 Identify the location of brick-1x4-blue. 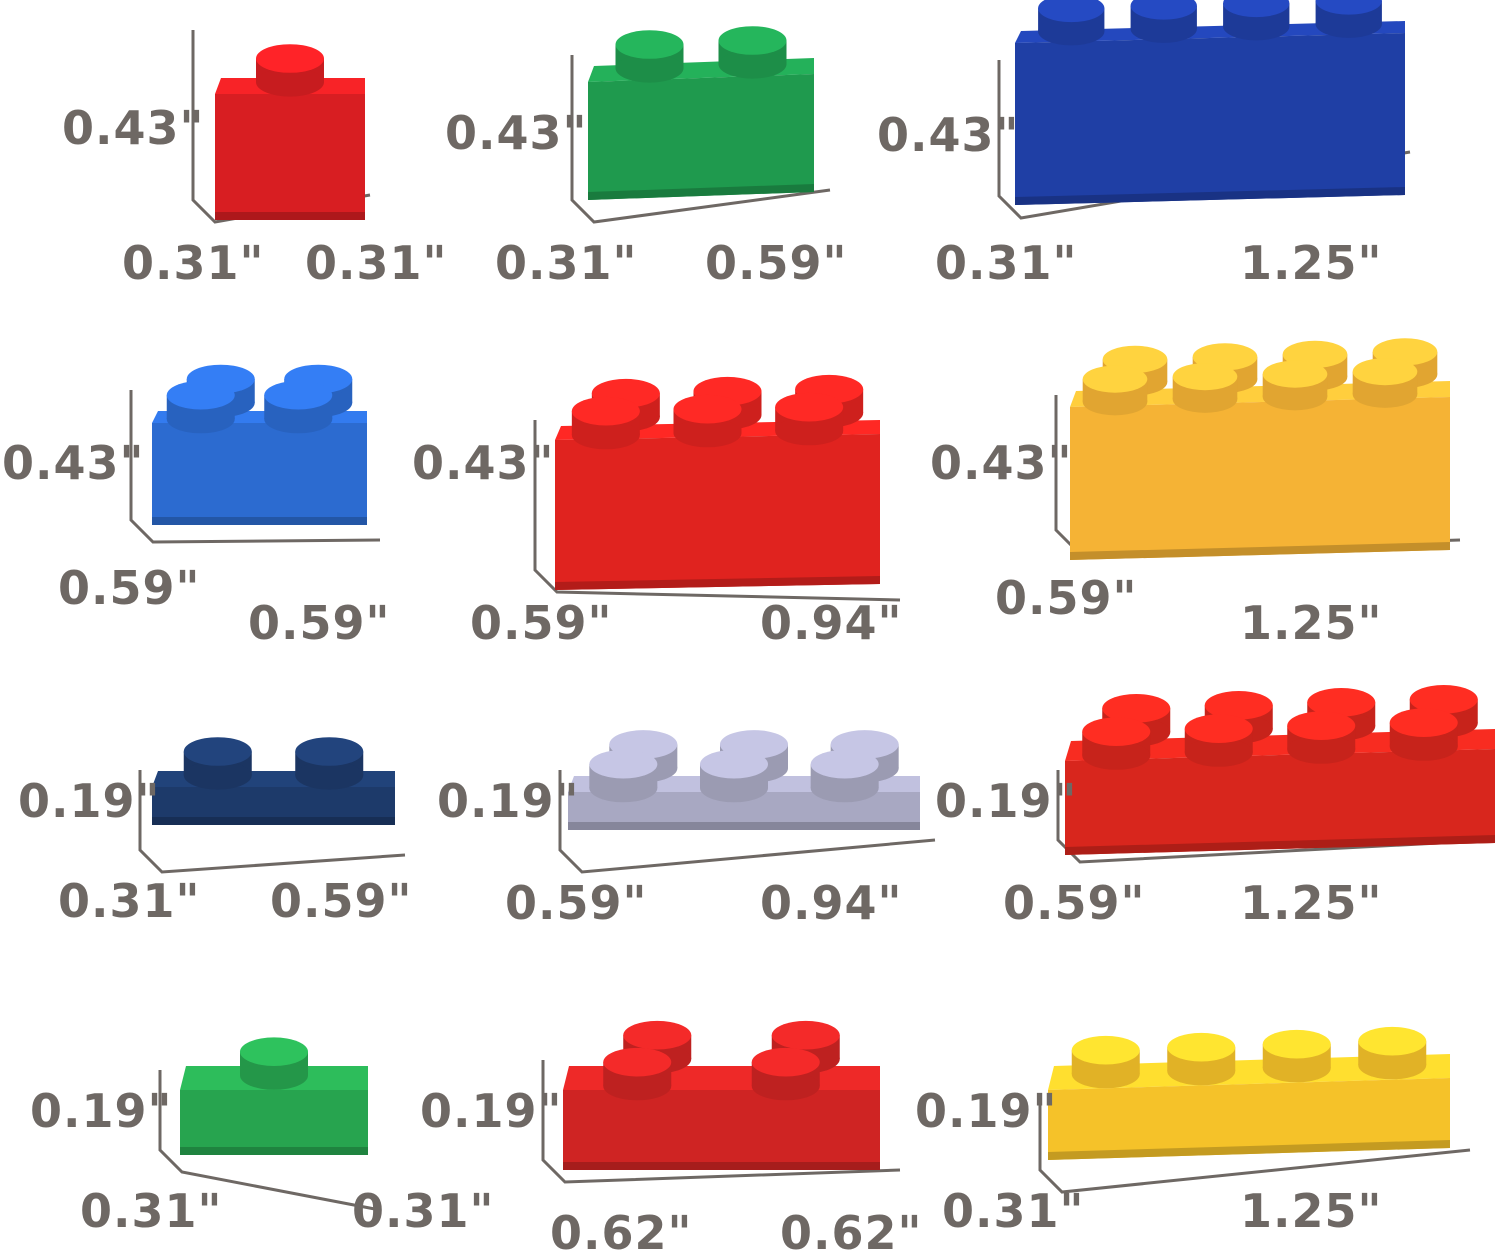
(1204, 110).